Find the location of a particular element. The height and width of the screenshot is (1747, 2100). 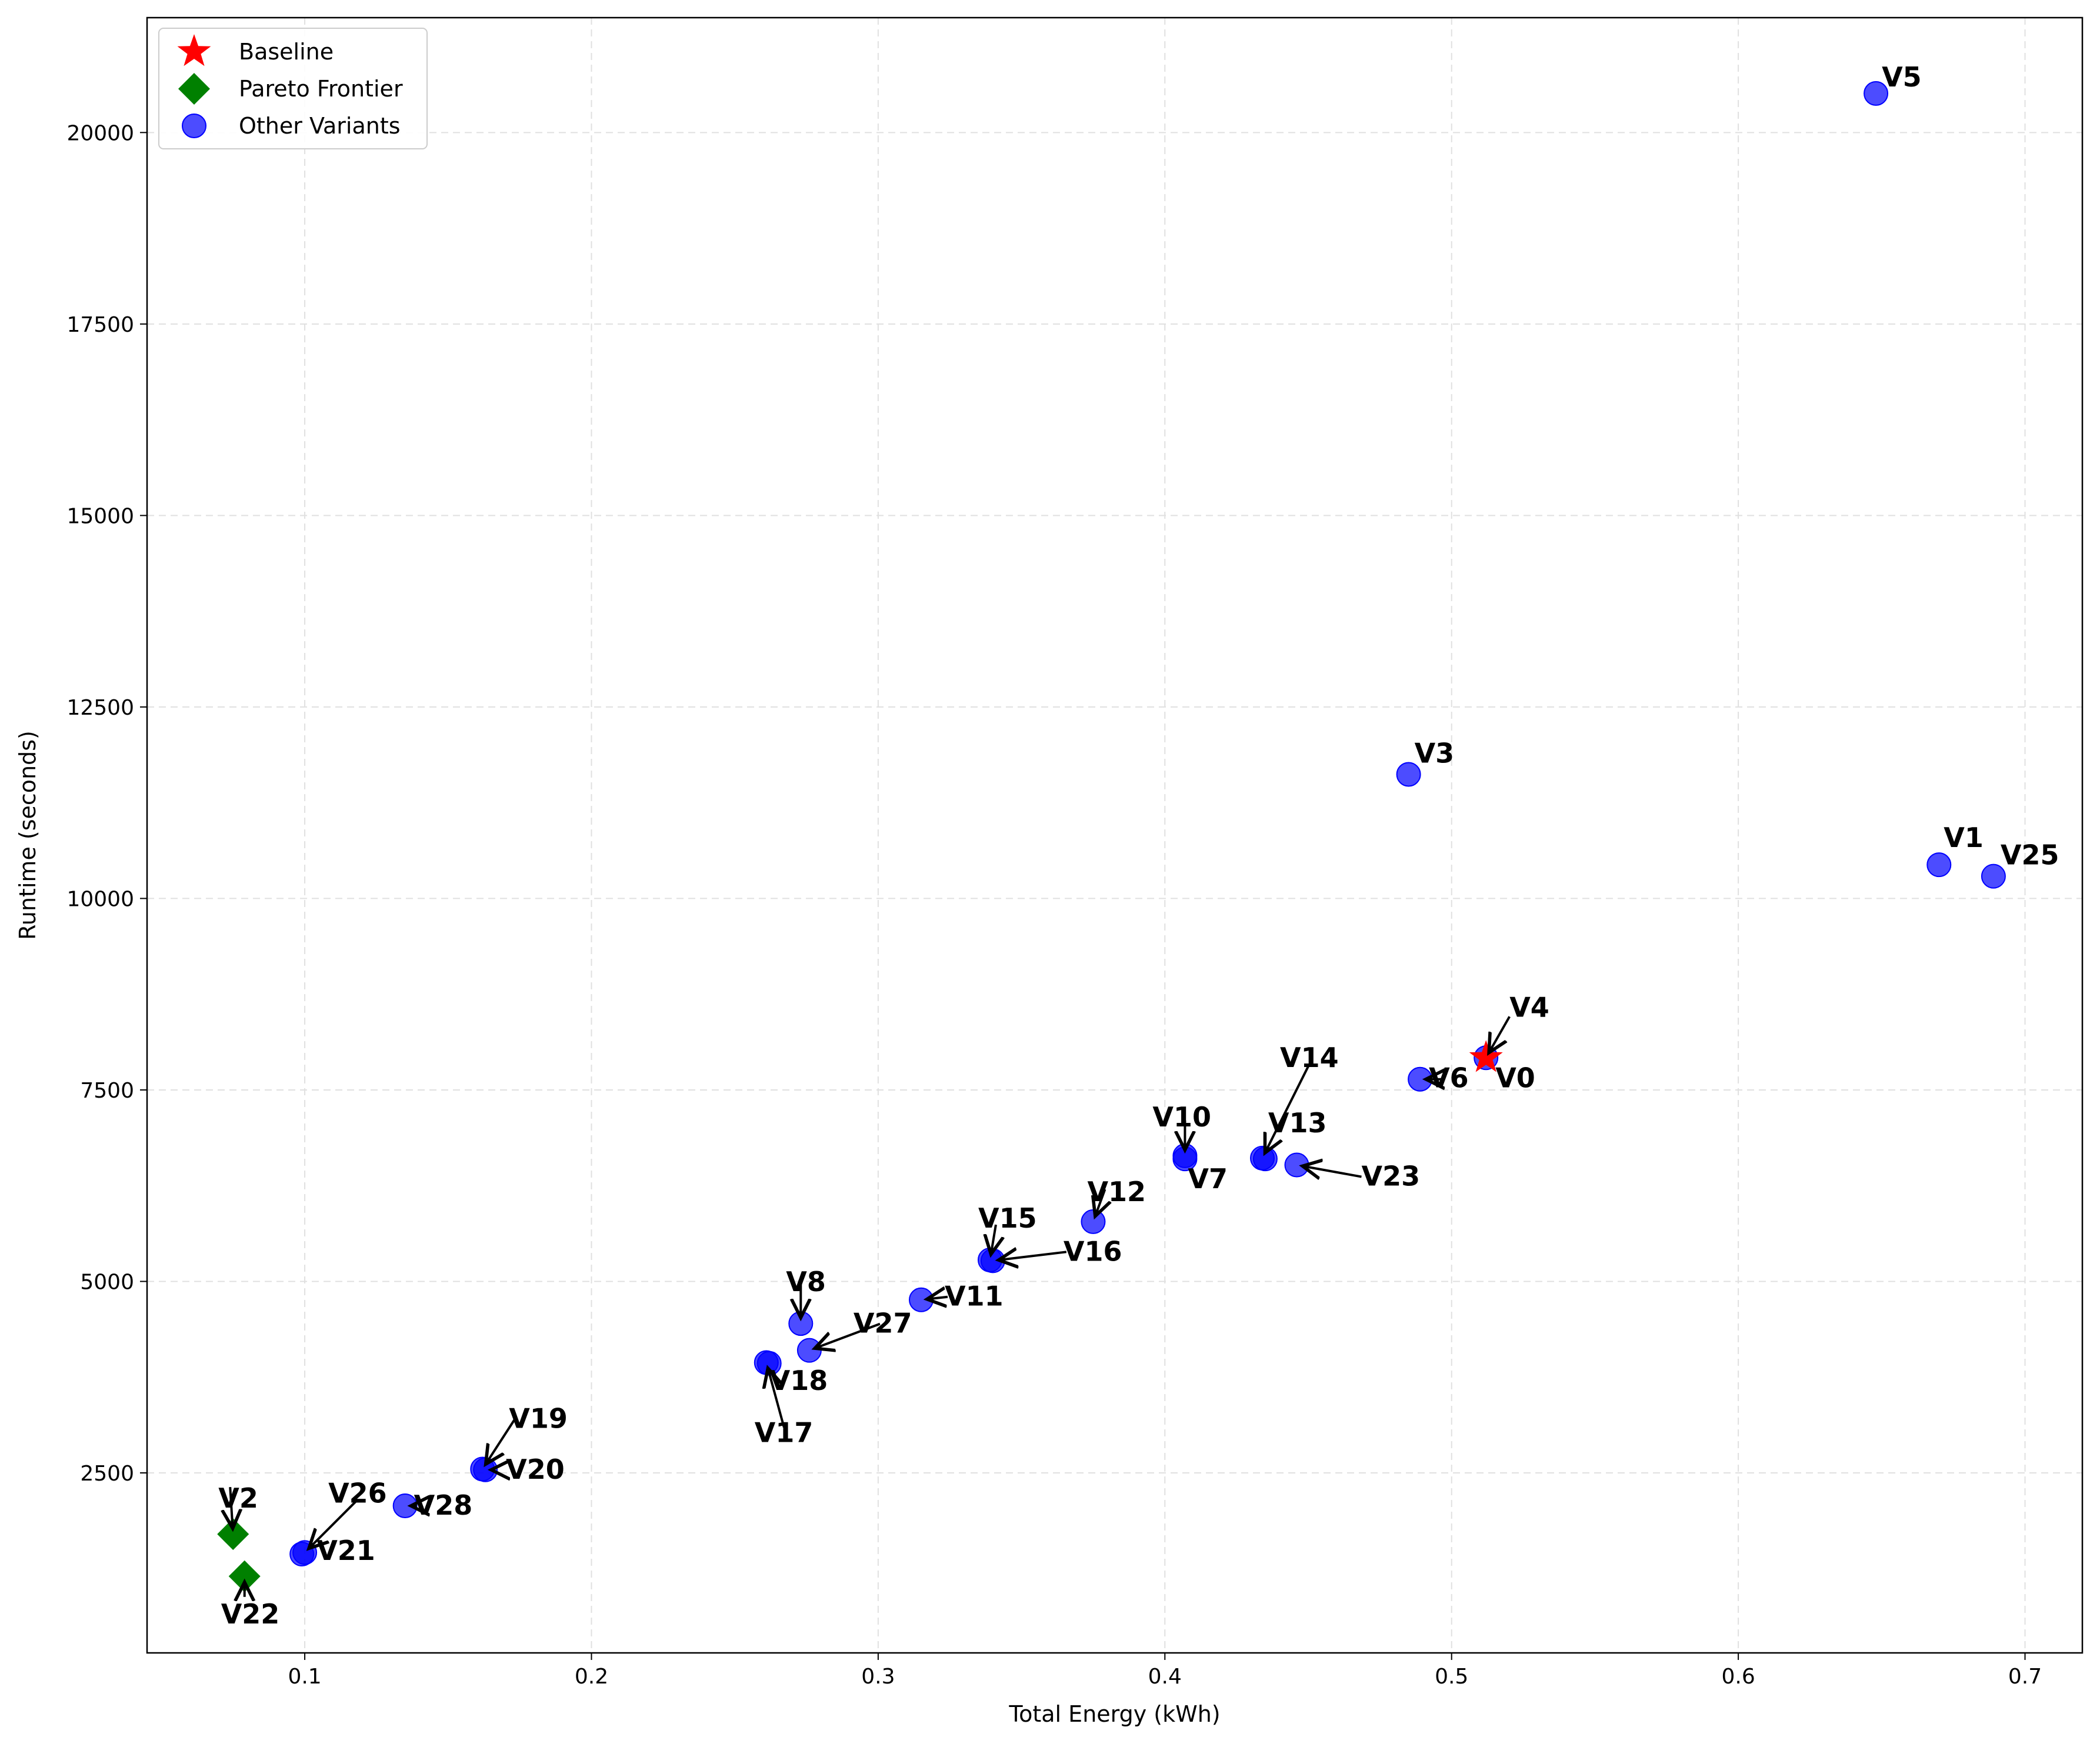

data-point-v23 is located at coordinates (1296, 1165).